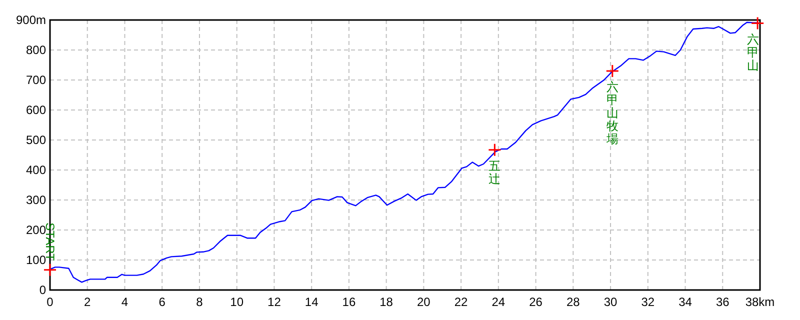 Image resolution: width=800 pixels, height=320 pixels. I want to click on y-tick-label: 200, so click(36, 230).